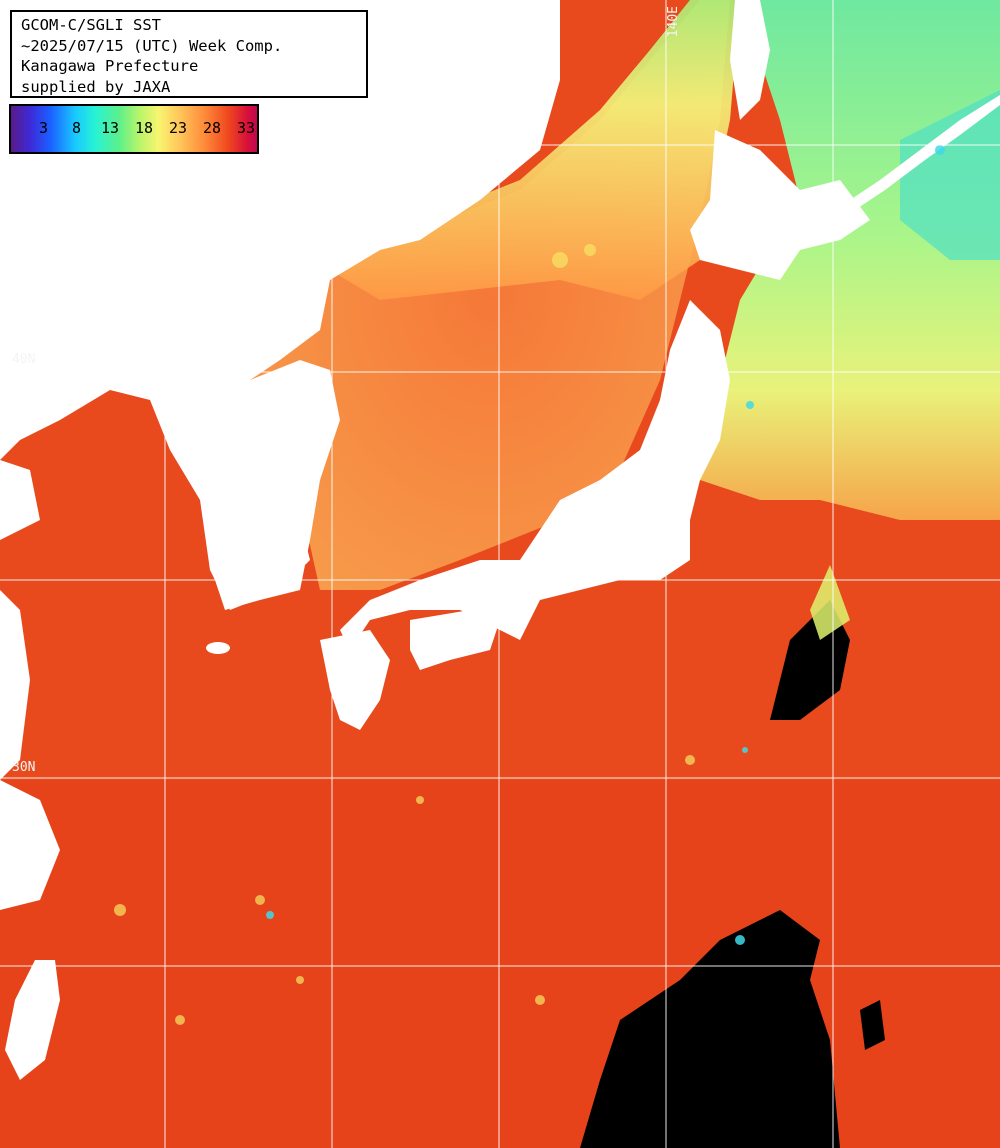 This screenshot has width=1000, height=1148. What do you see at coordinates (134, 129) in the screenshot?
I see `temperature-colorbar: 3 8 13 18 23 28 33` at bounding box center [134, 129].